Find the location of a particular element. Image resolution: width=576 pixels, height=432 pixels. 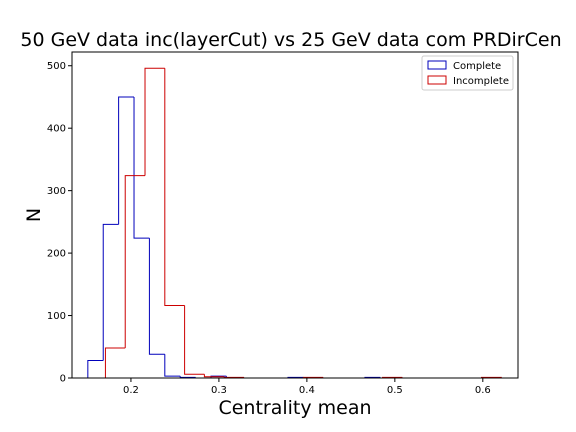

legend: Complete Incomplete is located at coordinates (467, 73).